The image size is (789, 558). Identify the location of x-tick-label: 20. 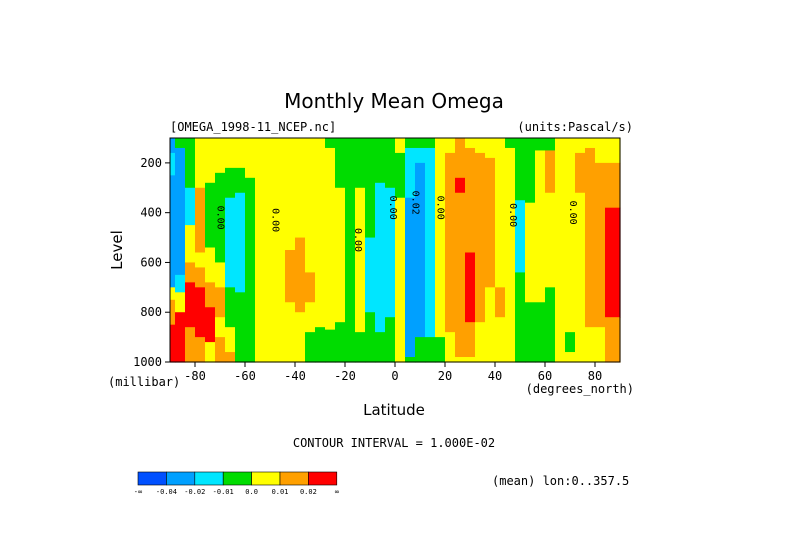
(445, 376).